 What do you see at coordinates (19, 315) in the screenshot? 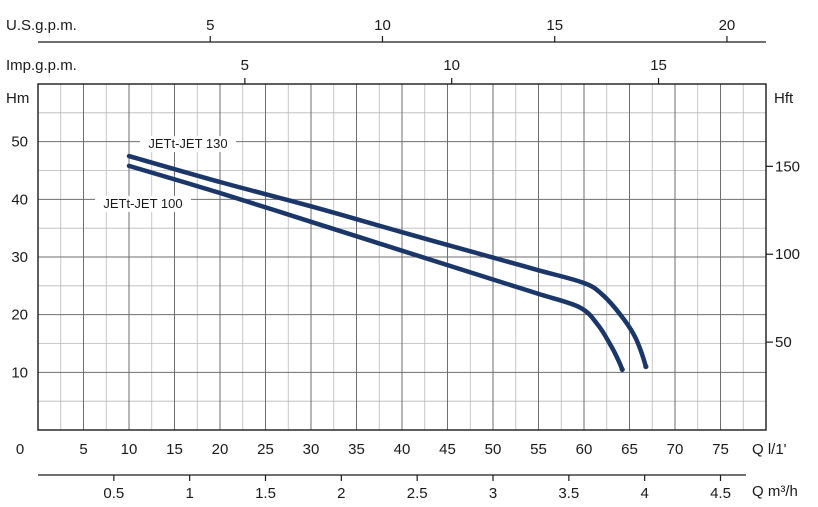
I see `left-tick-label: 20` at bounding box center [19, 315].